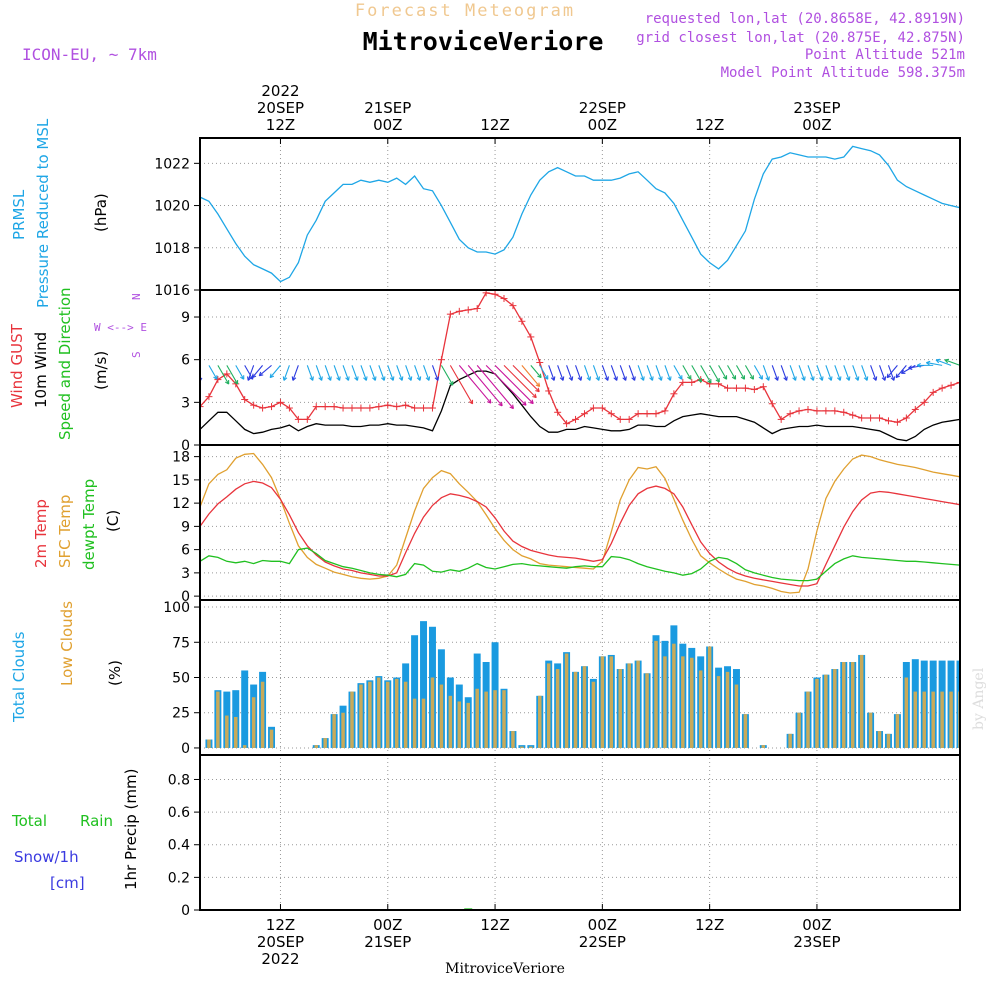 The height and width of the screenshot is (1000, 1000). What do you see at coordinates (136, 296) in the screenshot?
I see `compass-n: N` at bounding box center [136, 296].